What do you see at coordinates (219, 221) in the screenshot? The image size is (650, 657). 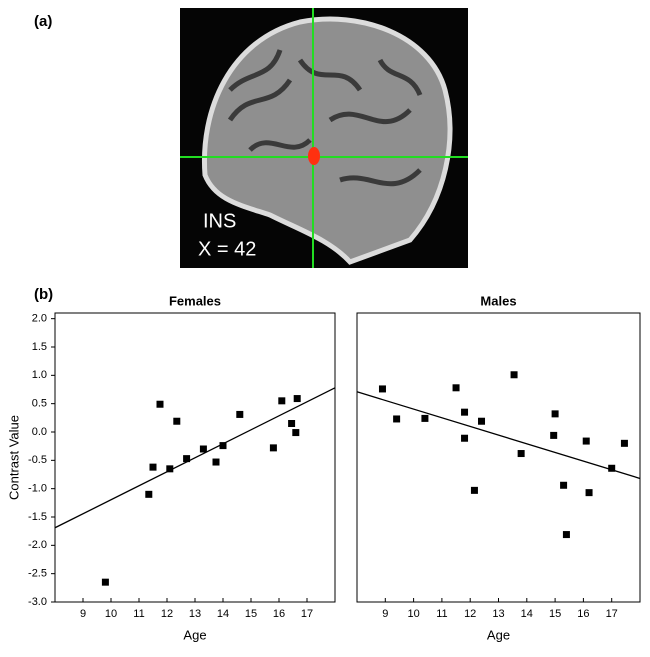 I see `region-label: INS` at bounding box center [219, 221].